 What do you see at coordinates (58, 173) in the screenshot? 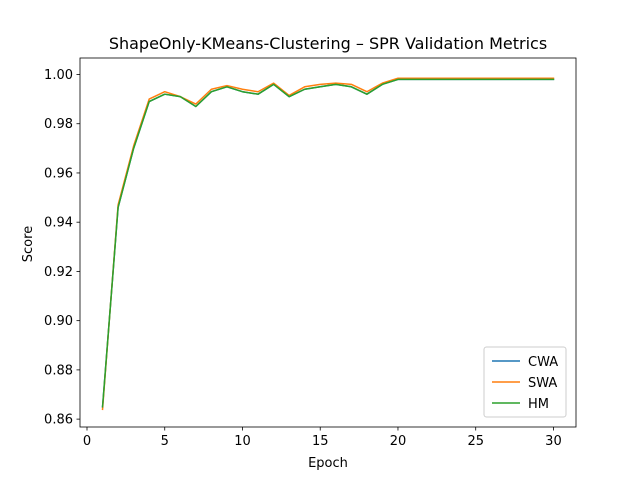
I see `y-tick-label: 0.96` at bounding box center [58, 173].